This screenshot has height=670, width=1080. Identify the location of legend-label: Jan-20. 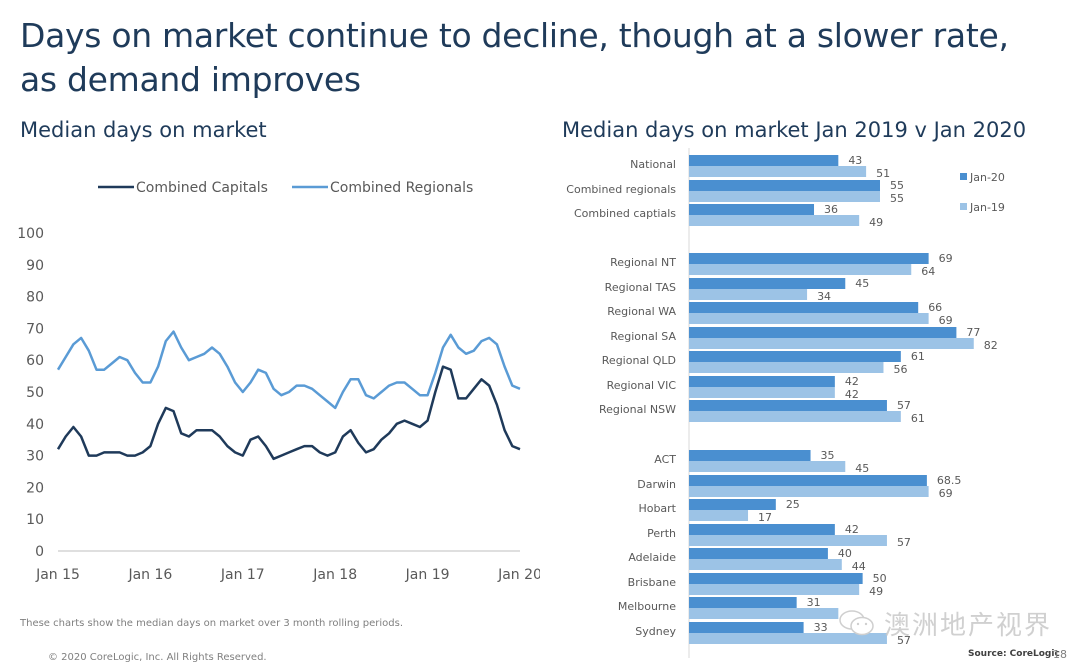
(987, 177).